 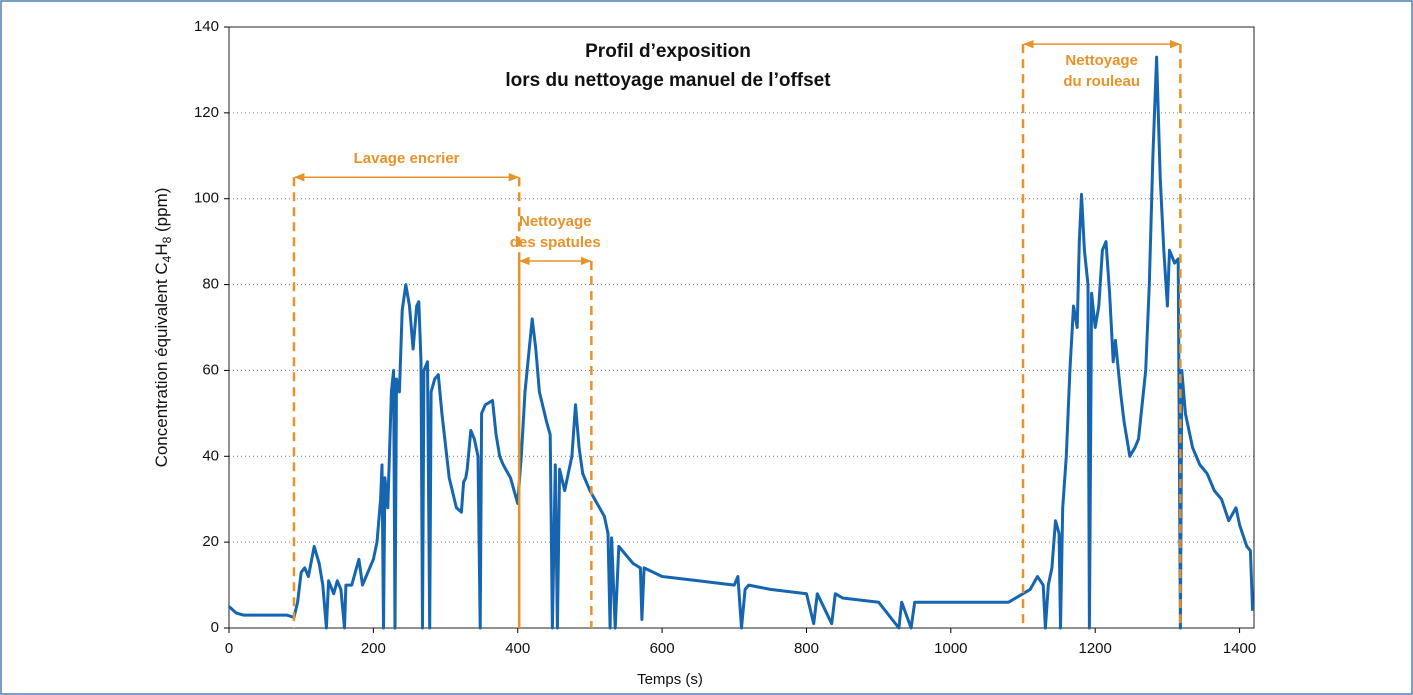 What do you see at coordinates (167, 239) in the screenshot?
I see `subscript: 8` at bounding box center [167, 239].